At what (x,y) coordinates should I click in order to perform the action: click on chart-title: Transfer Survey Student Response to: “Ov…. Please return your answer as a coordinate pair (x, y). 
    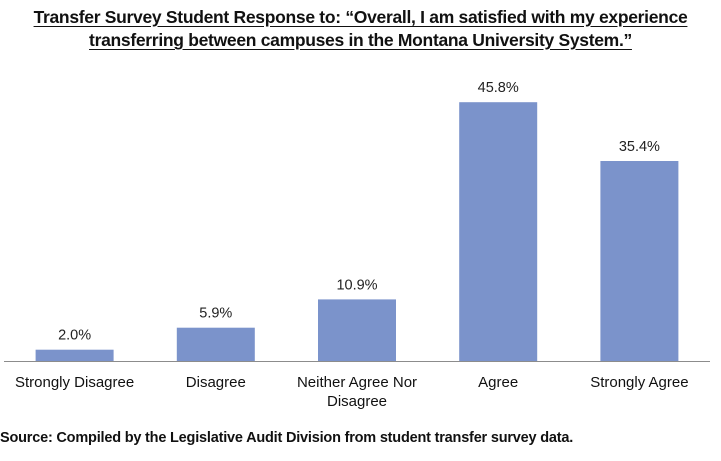
    Looking at the image, I should click on (360, 29).